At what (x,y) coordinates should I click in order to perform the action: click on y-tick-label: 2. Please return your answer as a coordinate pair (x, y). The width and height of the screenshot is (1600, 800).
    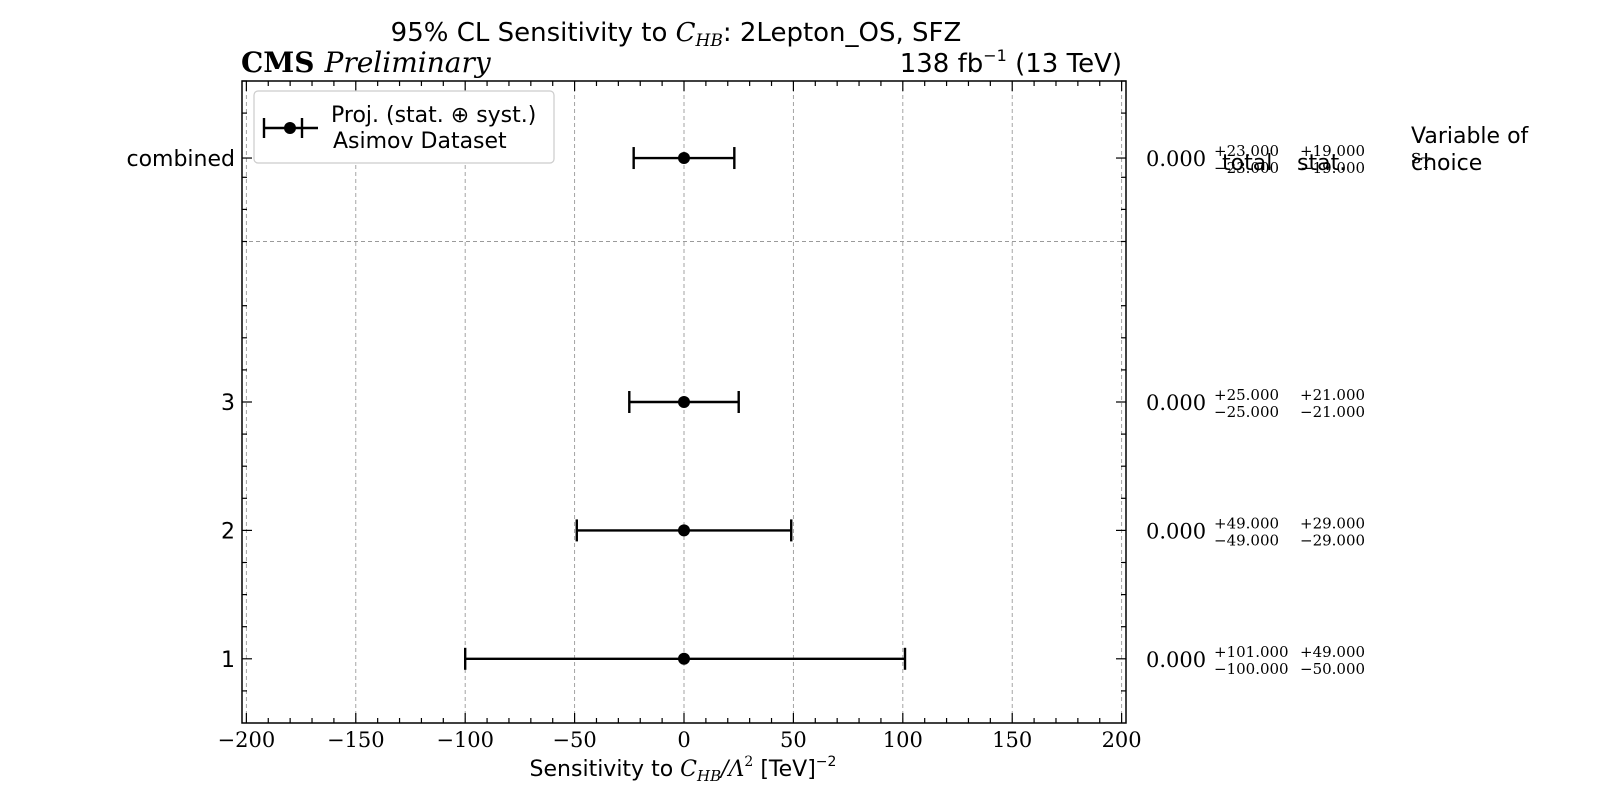
    Looking at the image, I should click on (228, 531).